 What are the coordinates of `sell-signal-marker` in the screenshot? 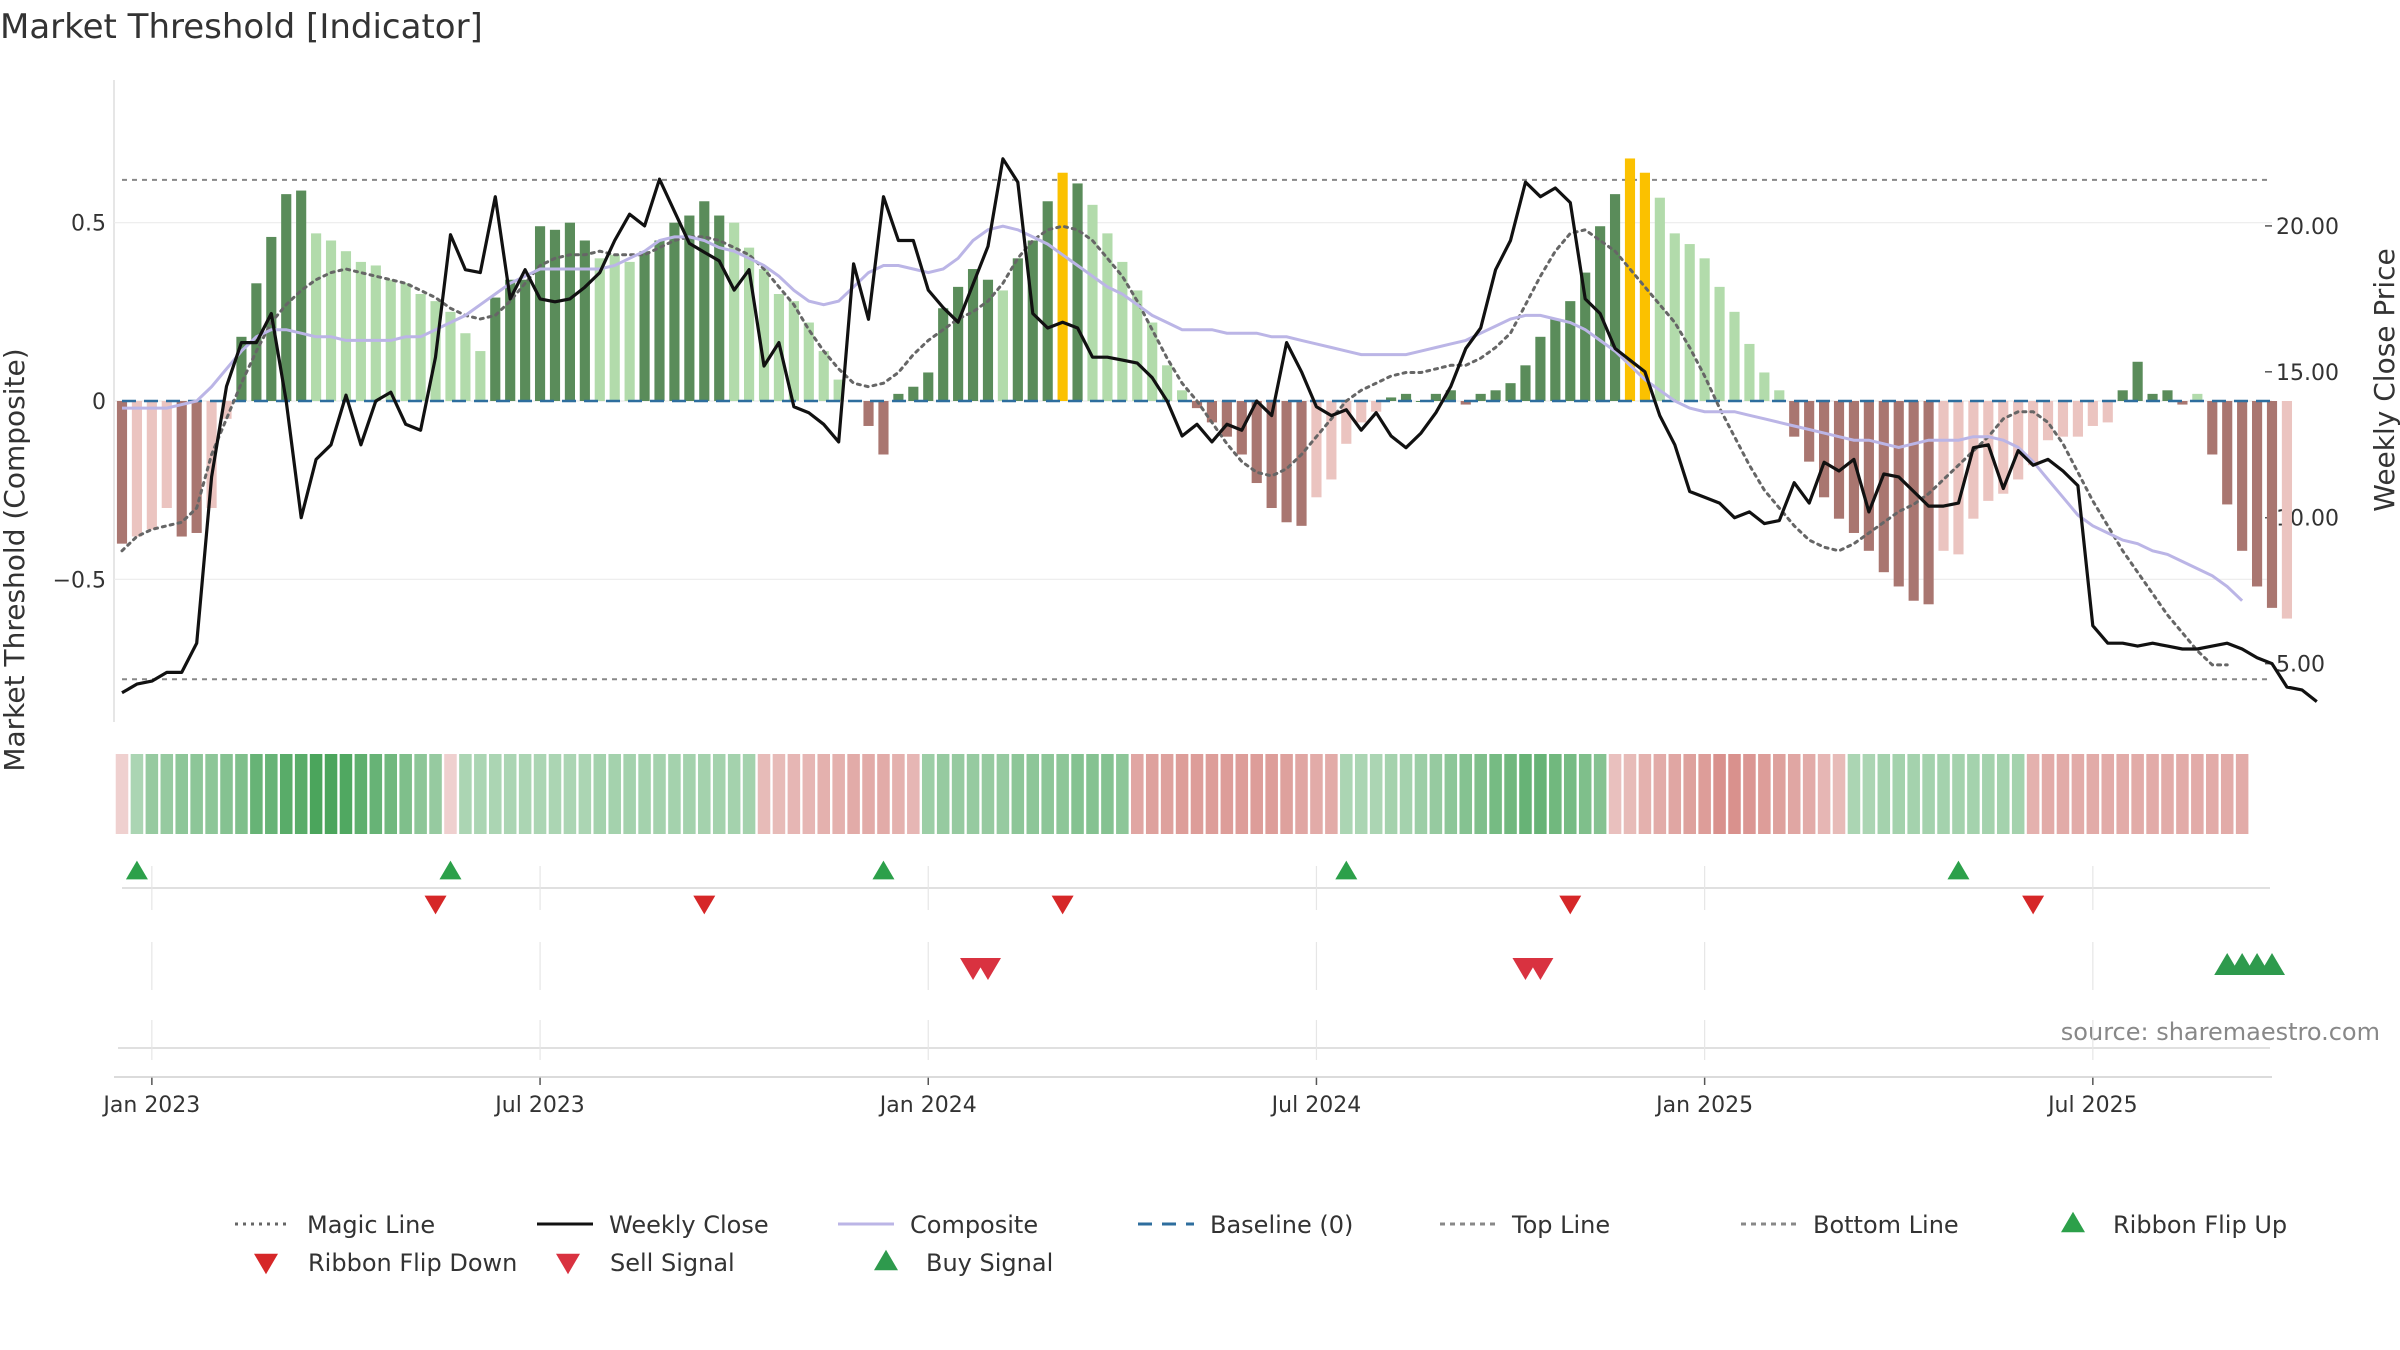 It's located at (987, 969).